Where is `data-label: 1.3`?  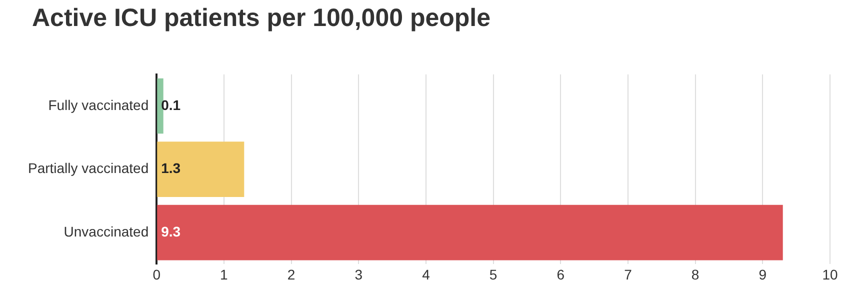
data-label: 1.3 is located at coordinates (171, 168).